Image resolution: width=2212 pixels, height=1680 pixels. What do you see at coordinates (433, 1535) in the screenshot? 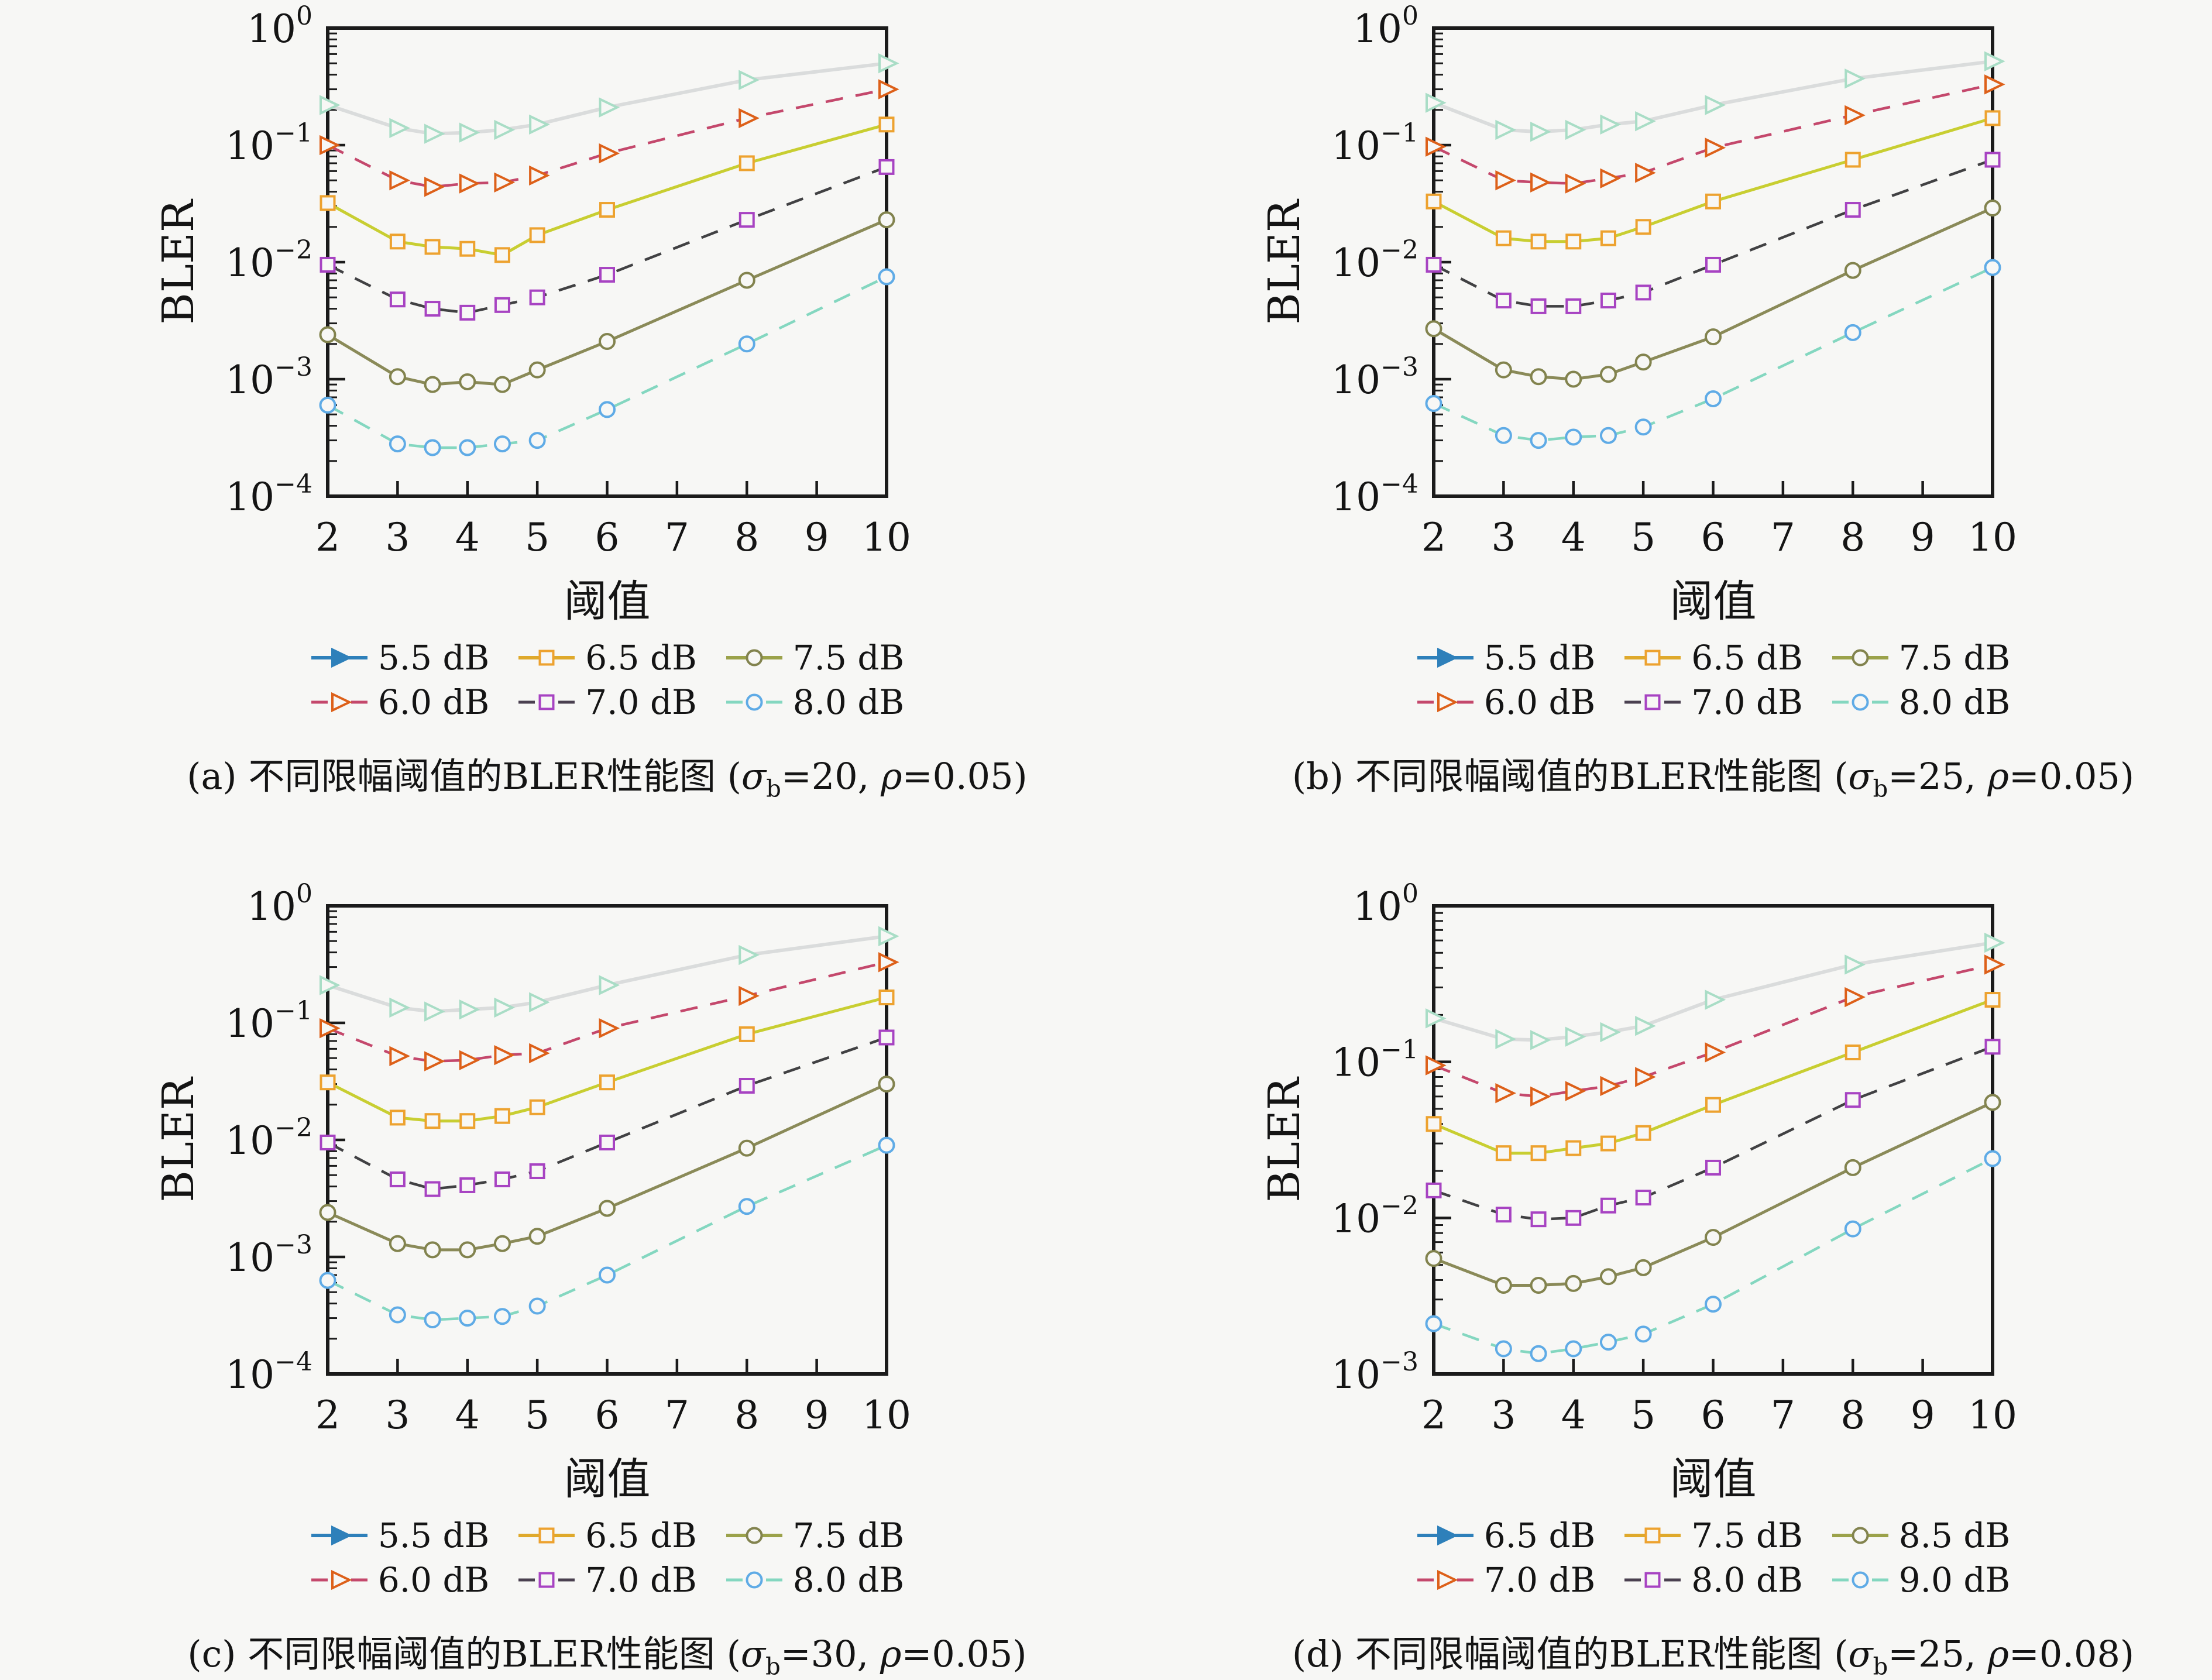
I see `legend-label: 5.5 dB` at bounding box center [433, 1535].